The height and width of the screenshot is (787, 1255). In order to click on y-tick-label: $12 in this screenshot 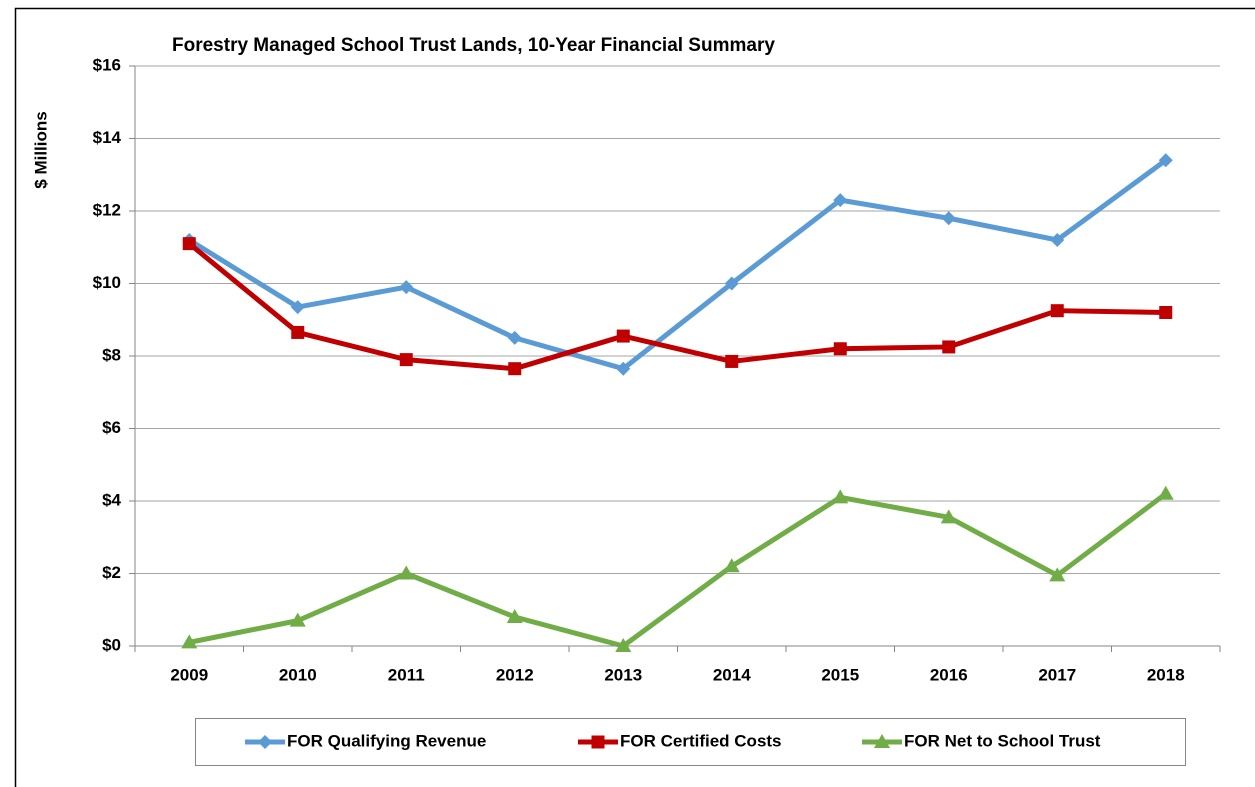, I will do `click(107, 209)`.